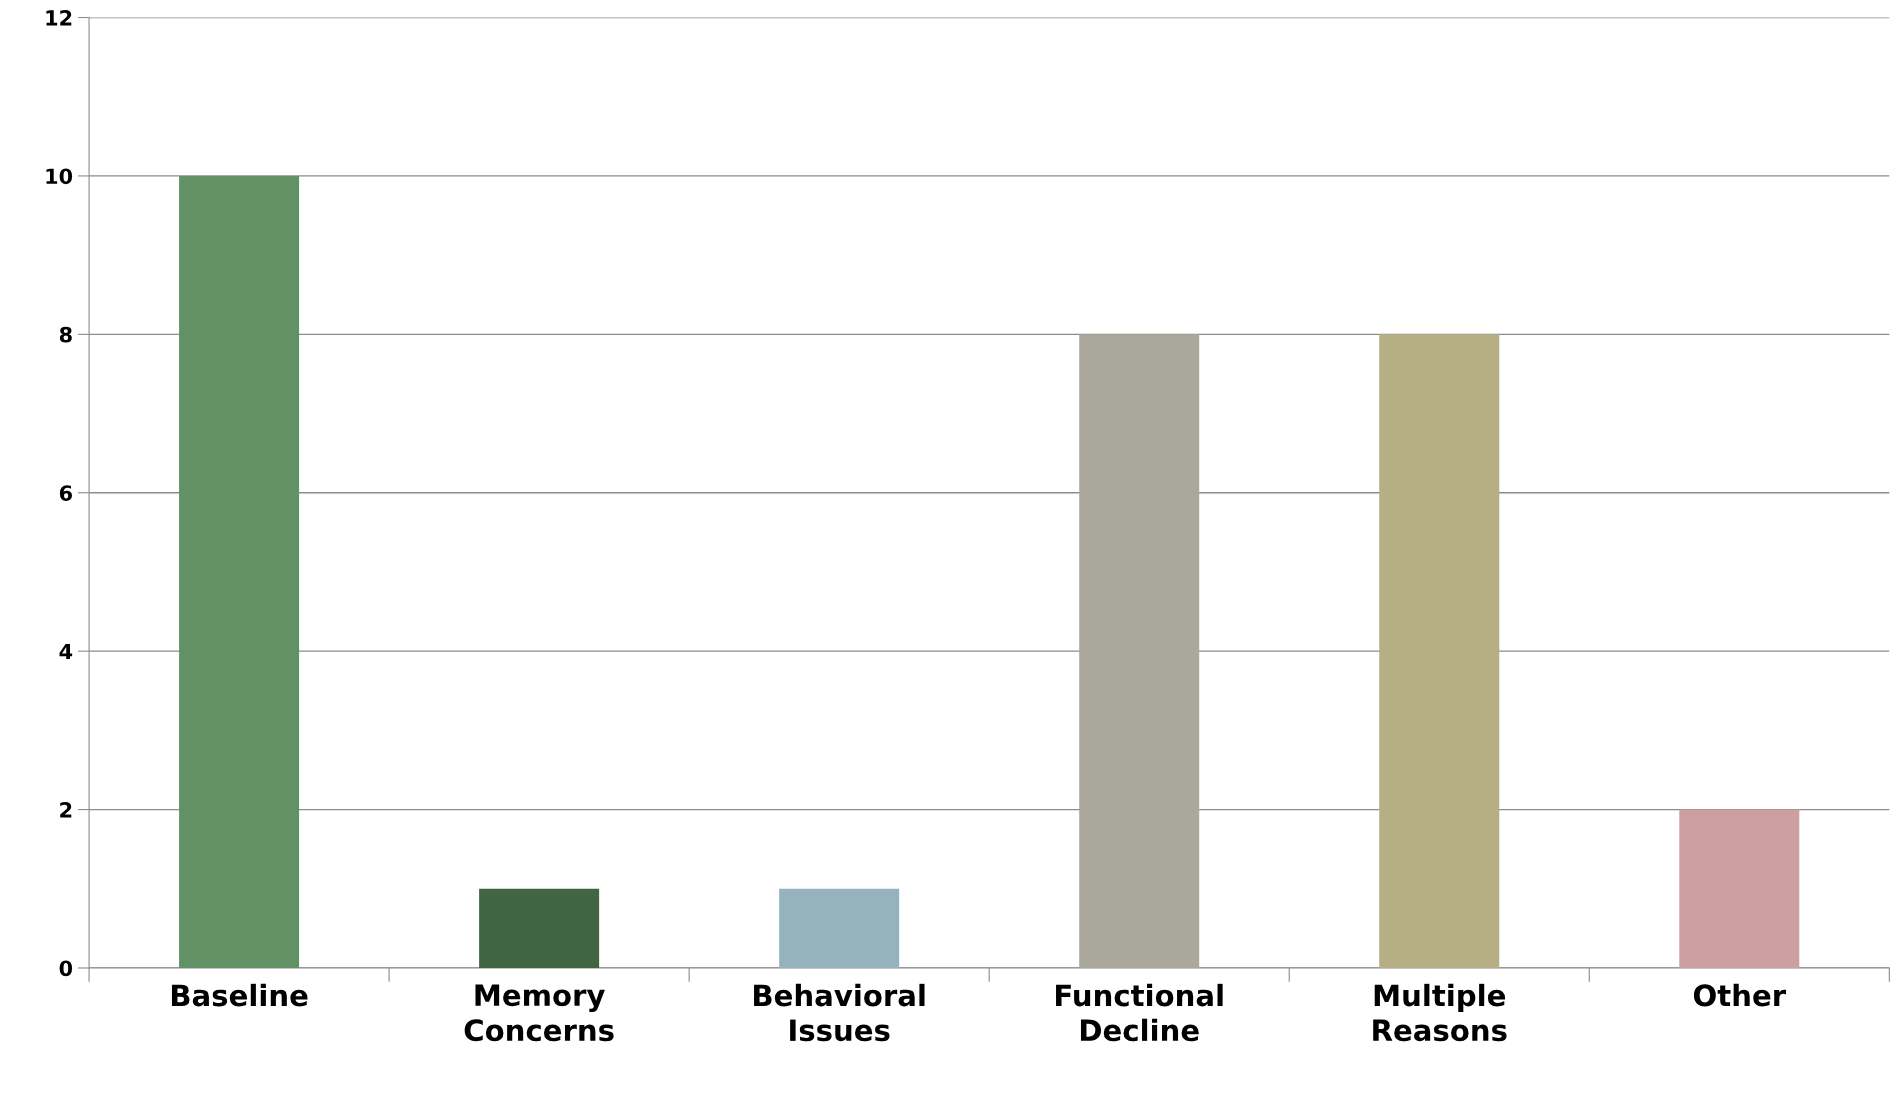  I want to click on x-tick-label: Multiple Reasons, so click(1440, 1012).